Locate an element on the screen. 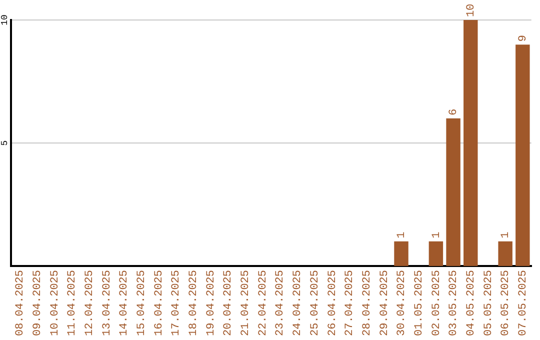 Image resolution: width=540 pixels, height=340 pixels. x-tick-label: 09.04.2025 is located at coordinates (38, 303).